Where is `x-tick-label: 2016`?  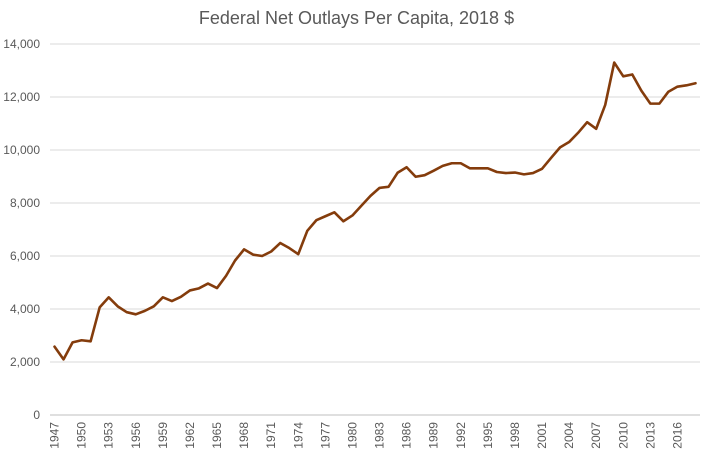
x-tick-label: 2016 is located at coordinates (677, 435).